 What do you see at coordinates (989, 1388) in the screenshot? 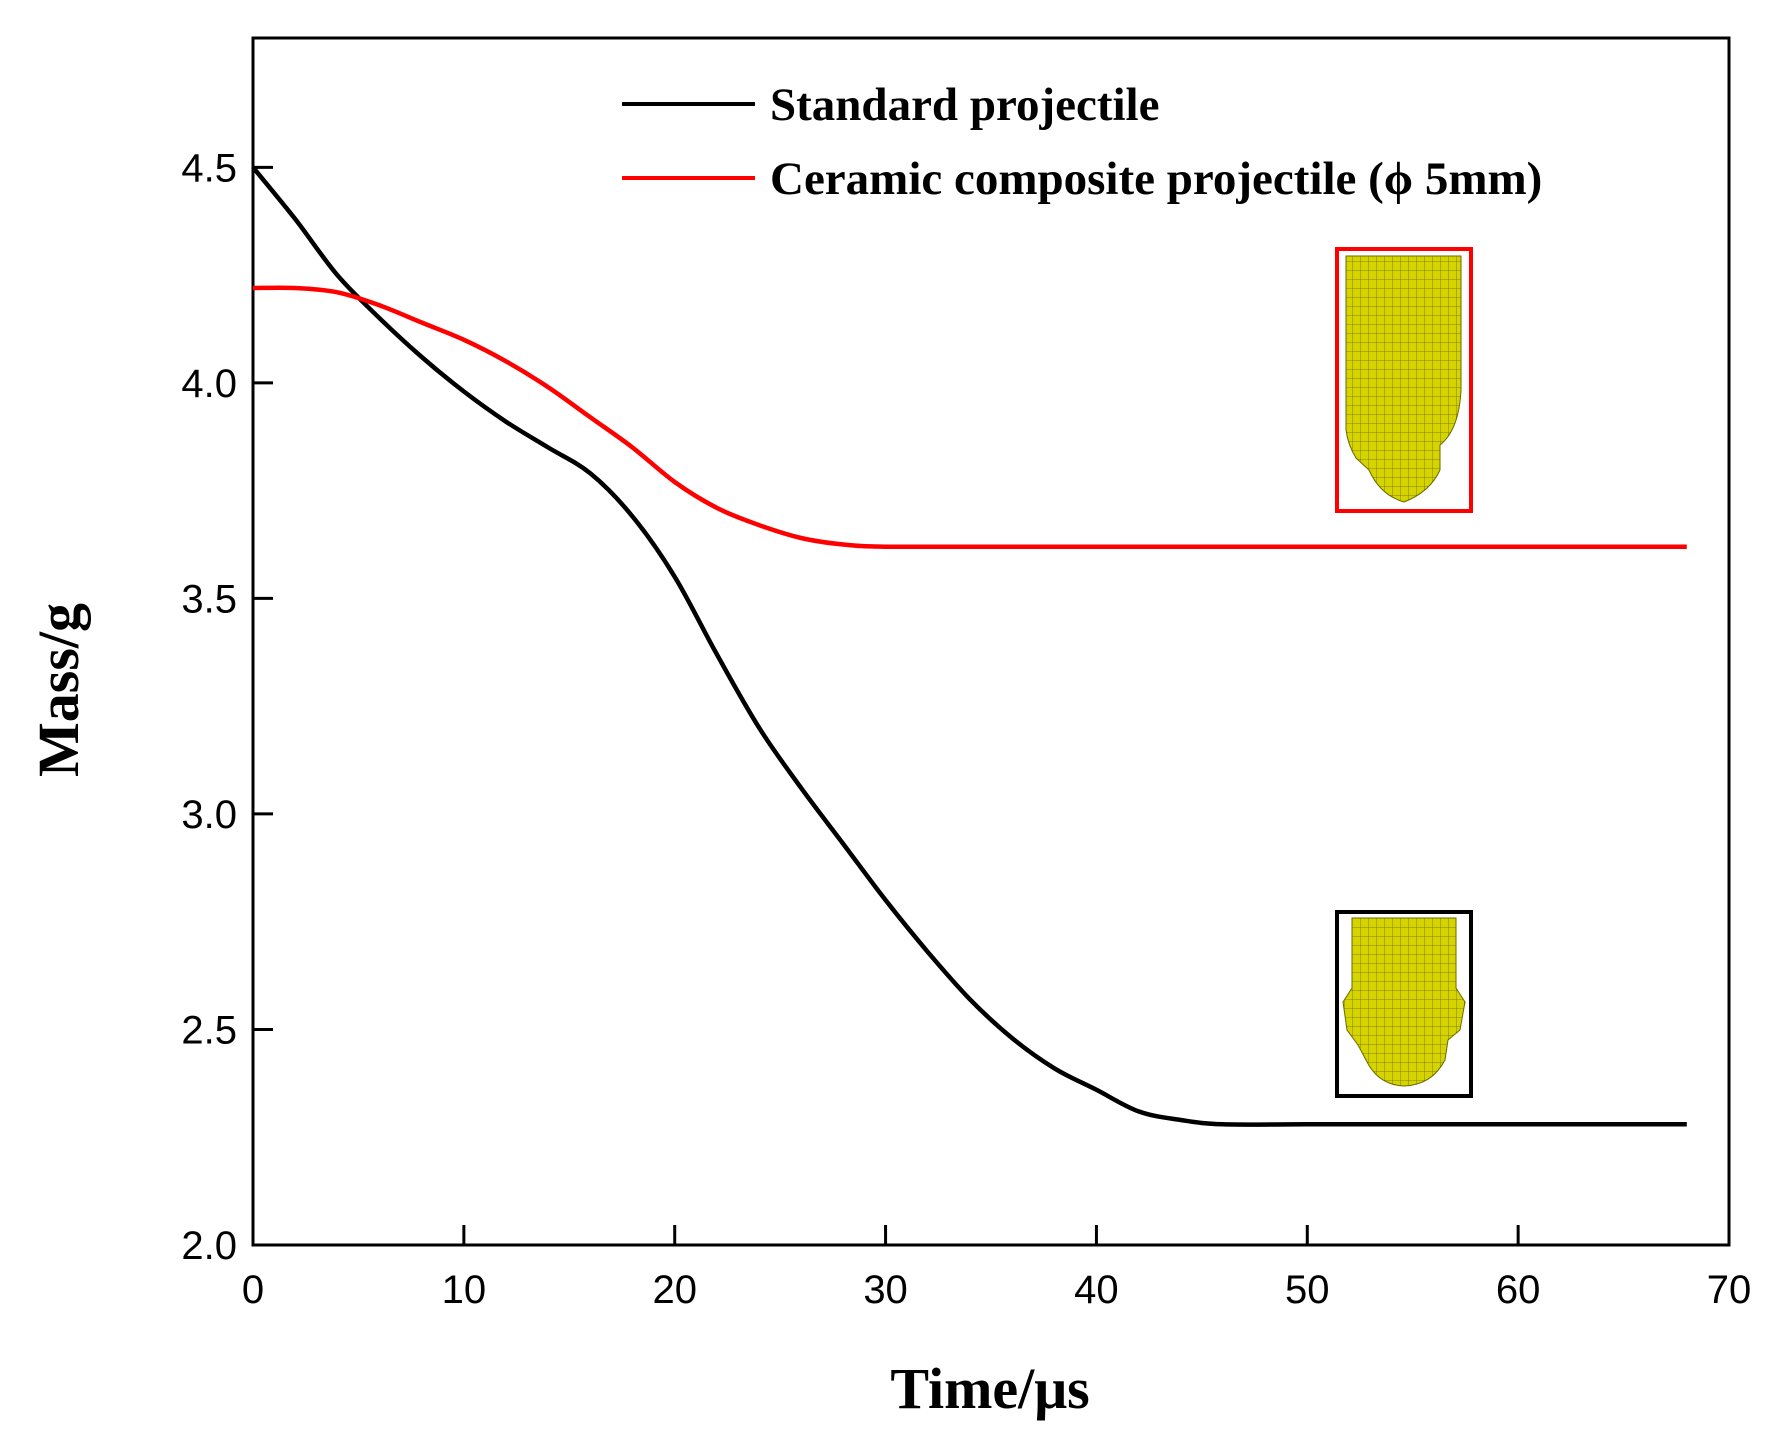
I see `x-axis-title: Time/μs` at bounding box center [989, 1388].